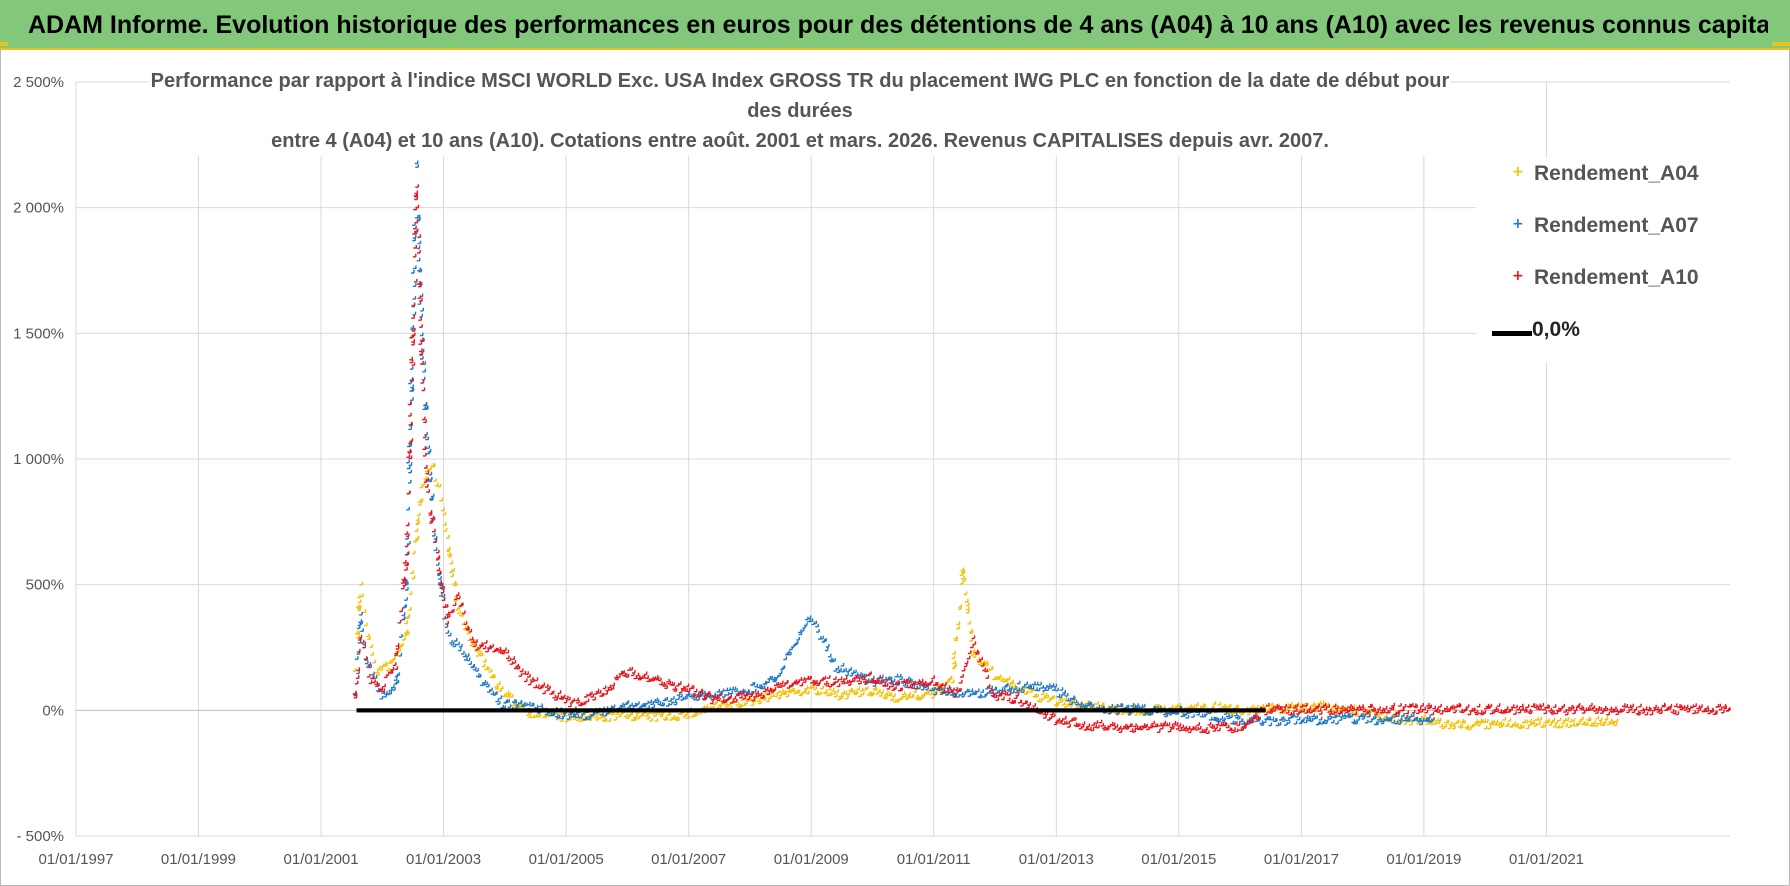  Describe the element at coordinates (321, 859) in the screenshot. I see `x-tick-label: 01/01/2001` at that location.